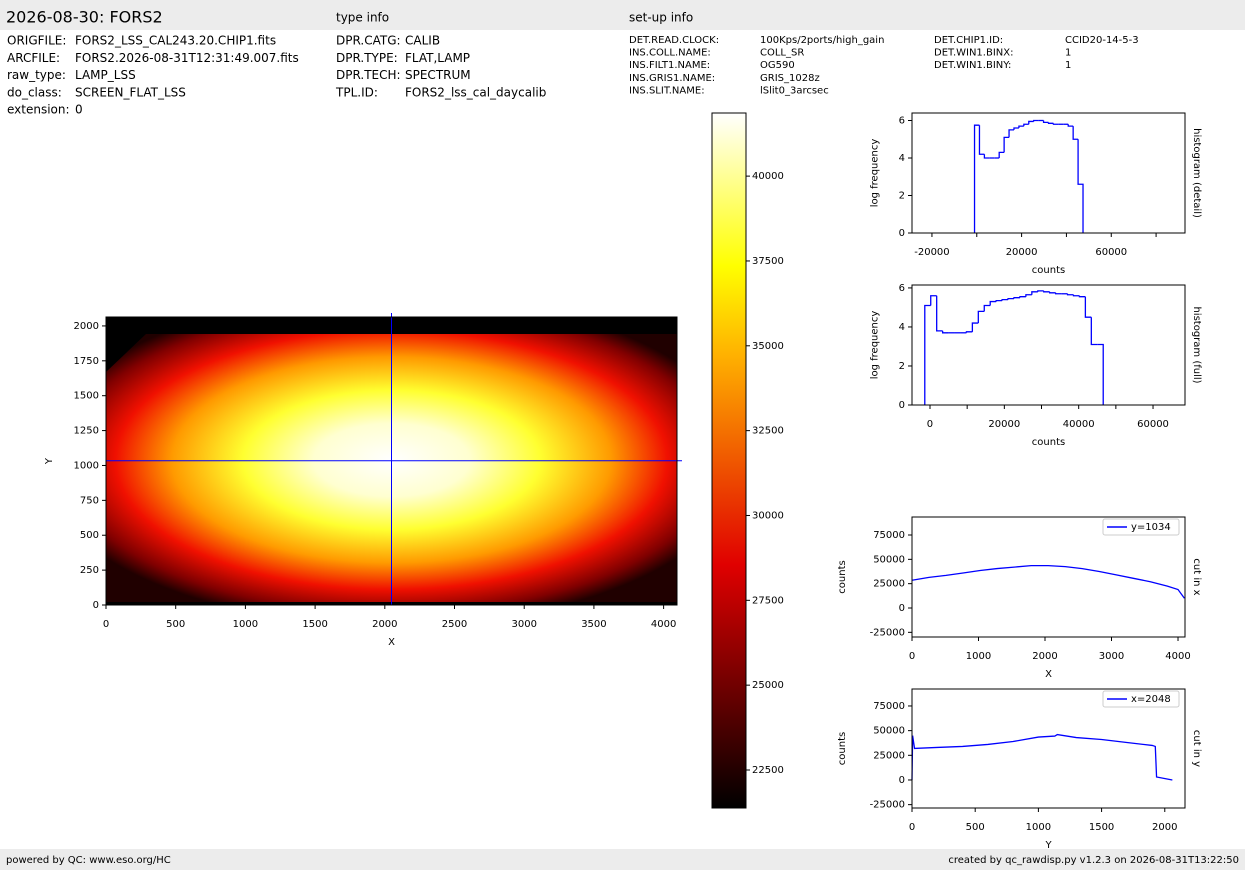 The height and width of the screenshot is (870, 1245). I want to click on y-tick-label: 2, so click(902, 196).